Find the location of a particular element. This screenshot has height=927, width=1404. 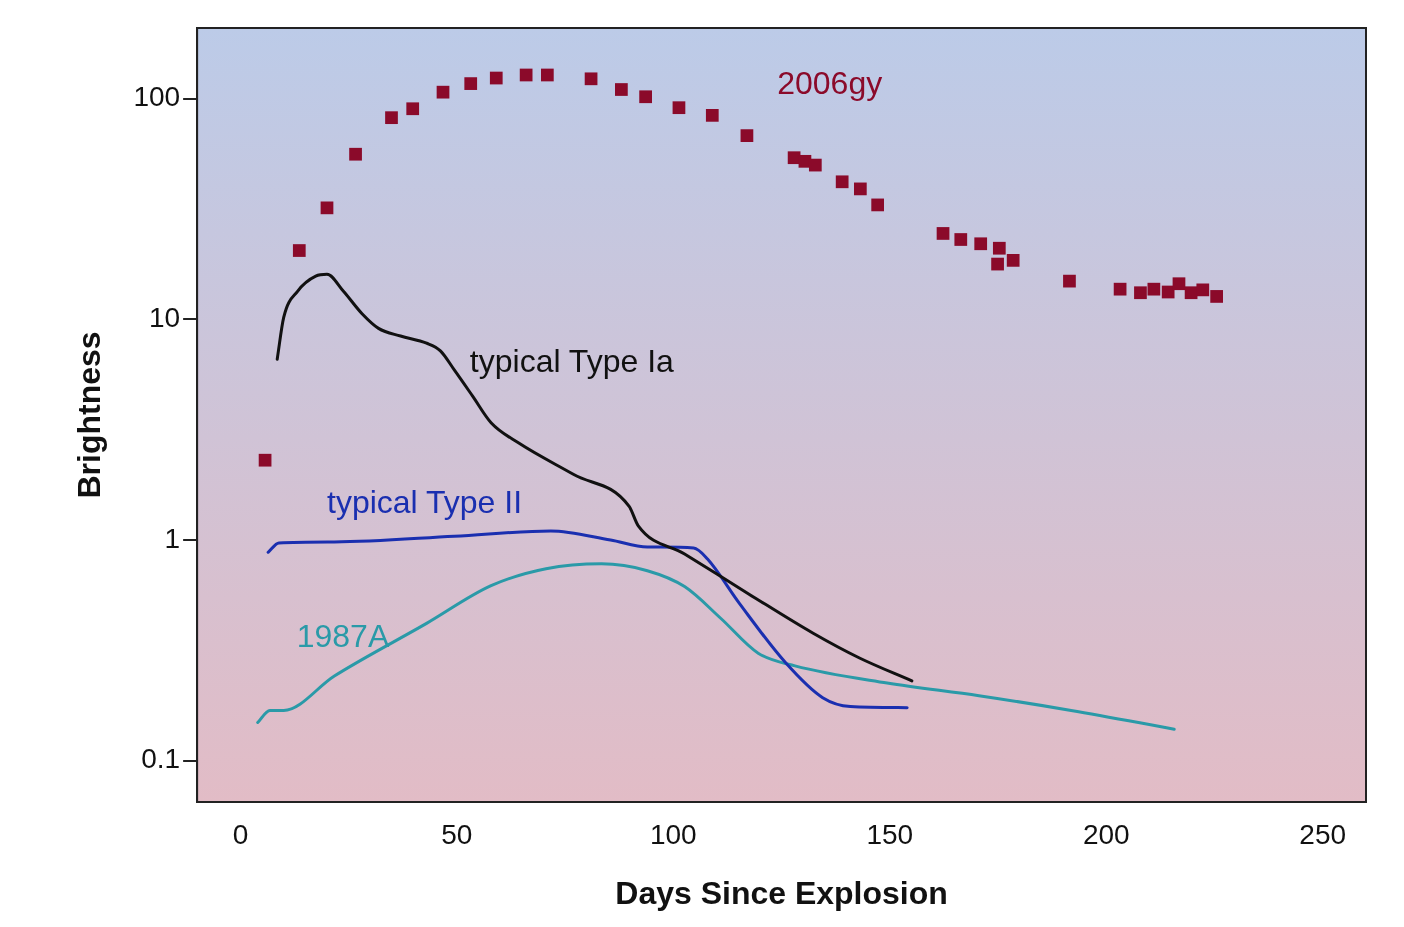

series-label: typical Type Ia is located at coordinates (572, 361).